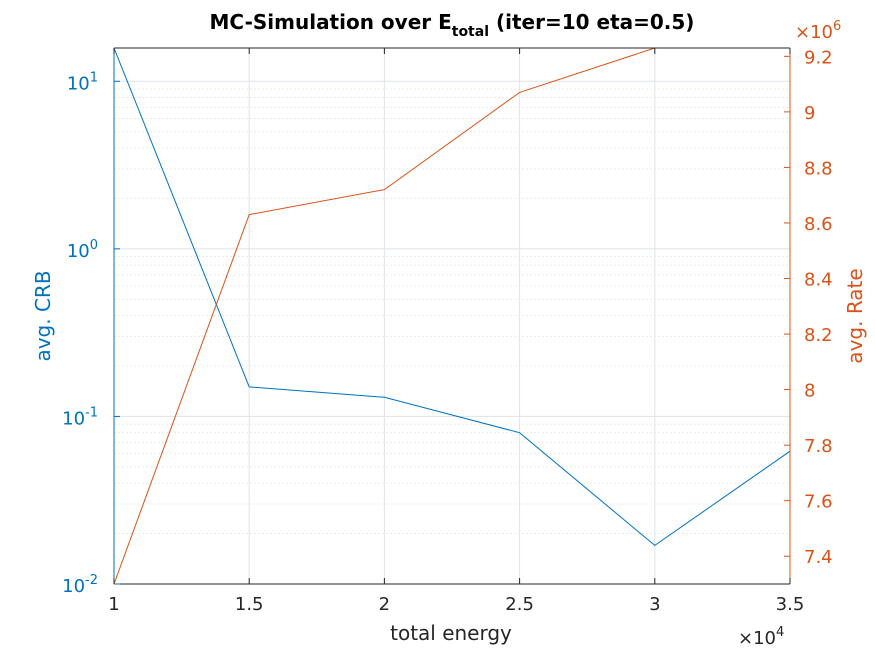 This screenshot has width=875, height=656. I want to click on right-tick-label: 7.8, so click(818, 446).